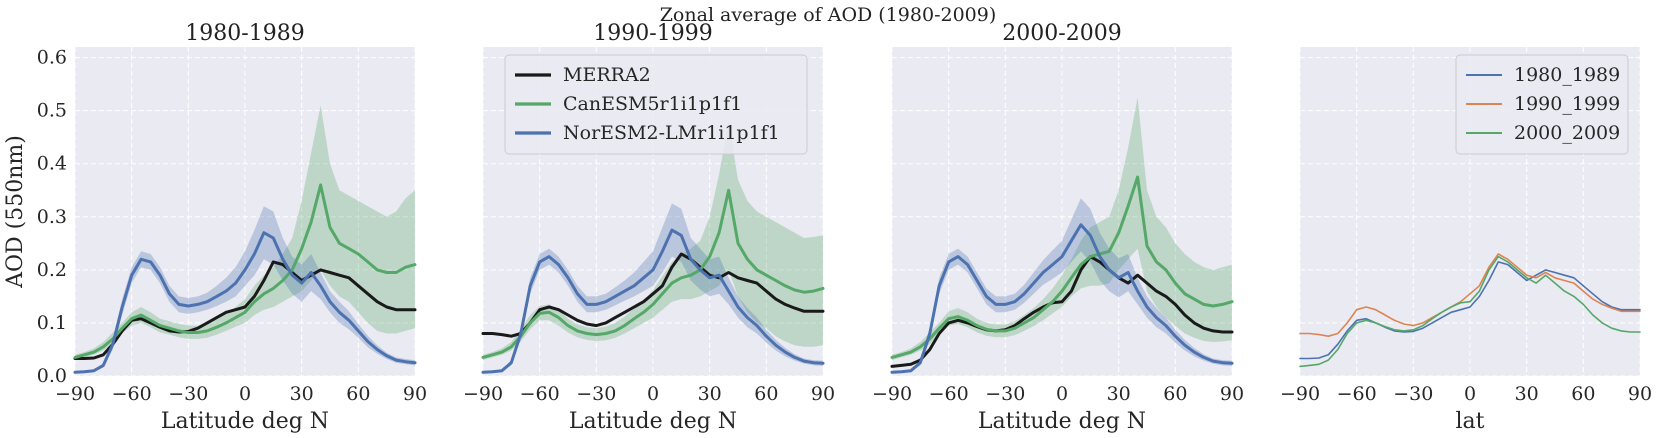 This screenshot has height=438, width=1656. I want to click on panel-title: 1980-1989, so click(244, 33).